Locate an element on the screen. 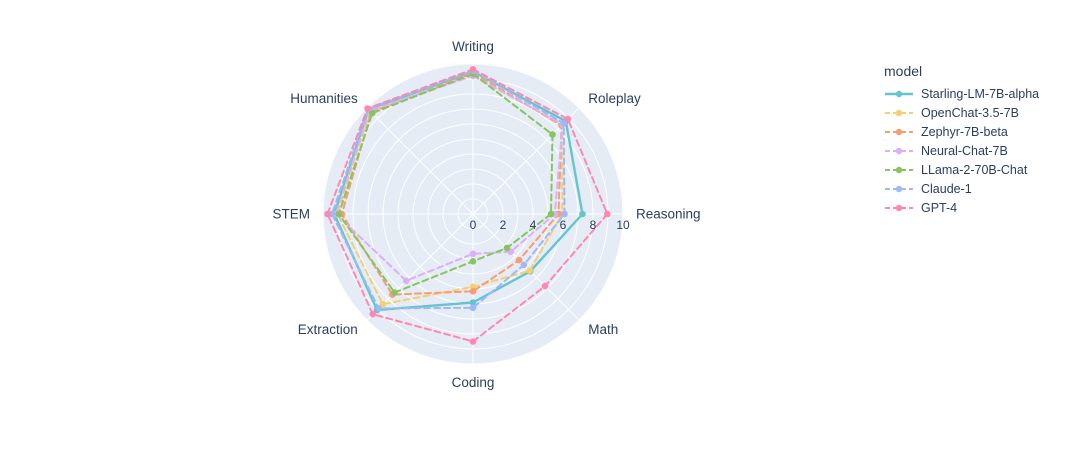  radial-tick-label: 4 is located at coordinates (533, 225).